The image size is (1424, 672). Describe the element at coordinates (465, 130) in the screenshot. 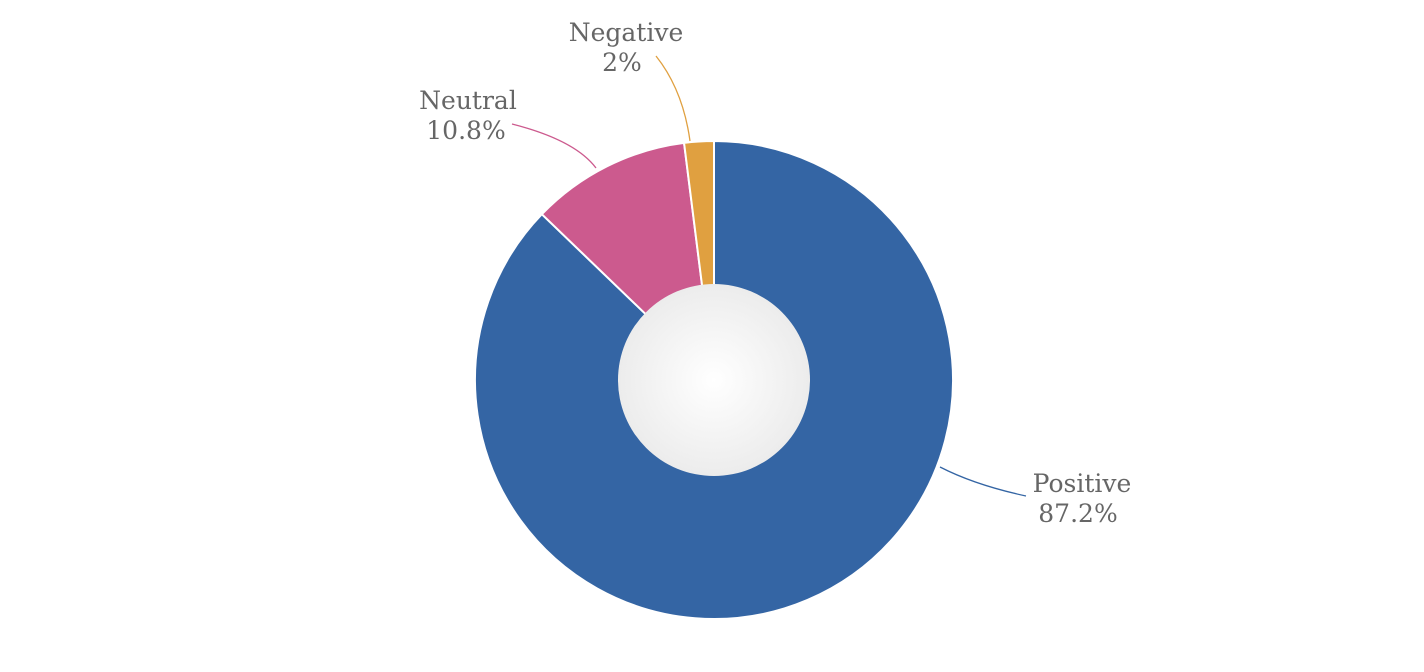

I see `slice-value-label-neutral: 10.8%` at that location.